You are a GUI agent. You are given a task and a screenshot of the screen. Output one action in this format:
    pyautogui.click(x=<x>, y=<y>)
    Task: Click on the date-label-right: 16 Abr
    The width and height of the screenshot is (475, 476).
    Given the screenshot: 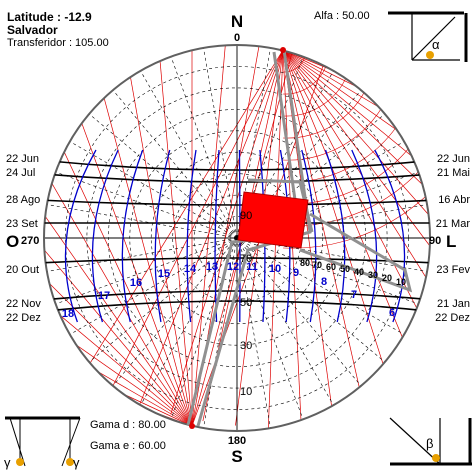 What is the action you would take?
    pyautogui.click(x=454, y=200)
    